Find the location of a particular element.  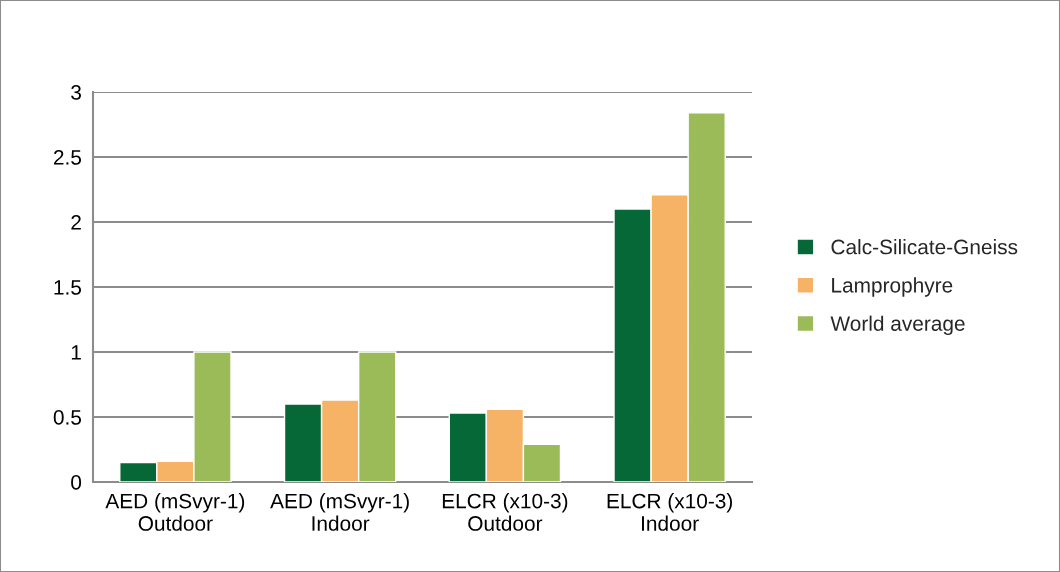

y-tick-label: 0.5 is located at coordinates (67, 417).